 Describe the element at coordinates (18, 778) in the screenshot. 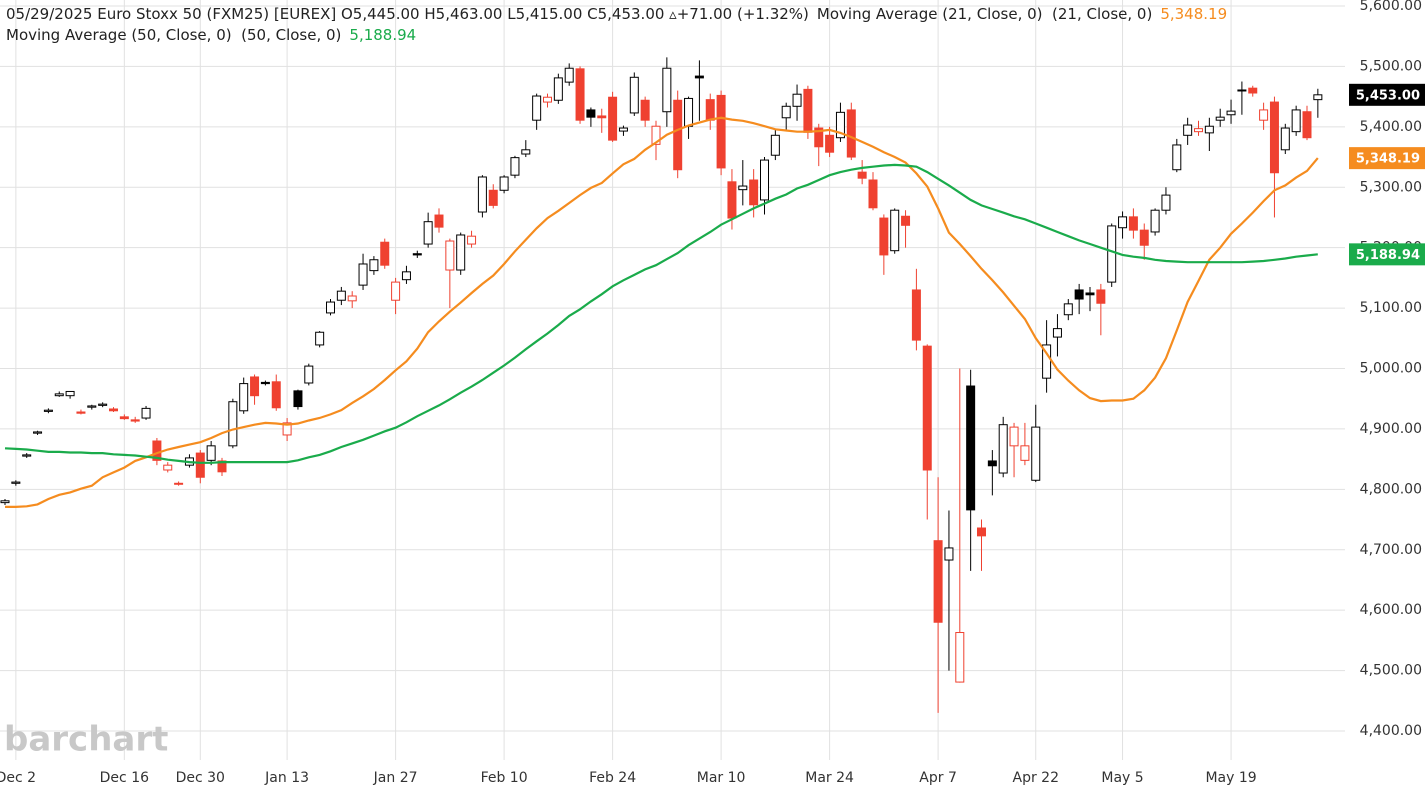

I see `x-tick-label: Dec 2` at that location.